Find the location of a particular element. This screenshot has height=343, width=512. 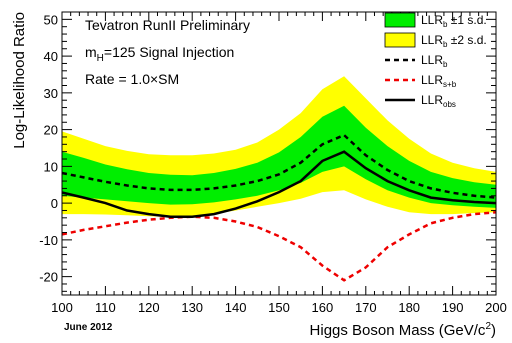

x-tick-label: 130 is located at coordinates (192, 307).